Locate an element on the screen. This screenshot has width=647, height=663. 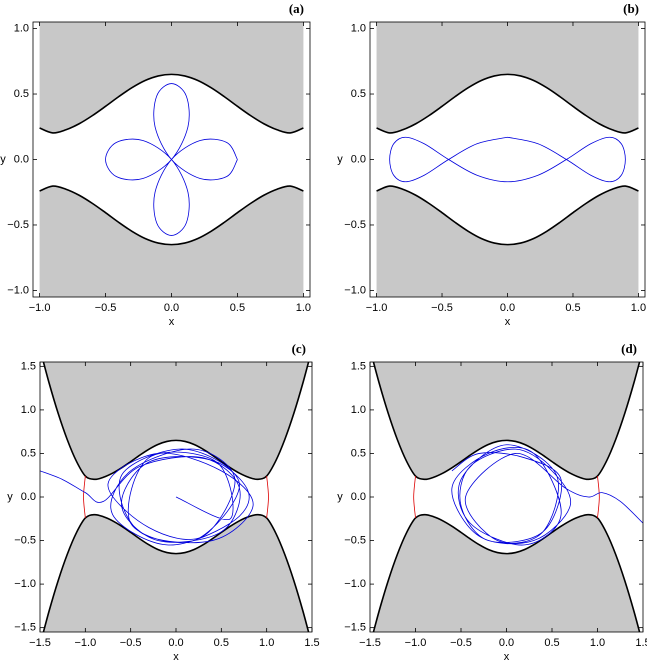
panel-label: (c) is located at coordinates (299, 348).